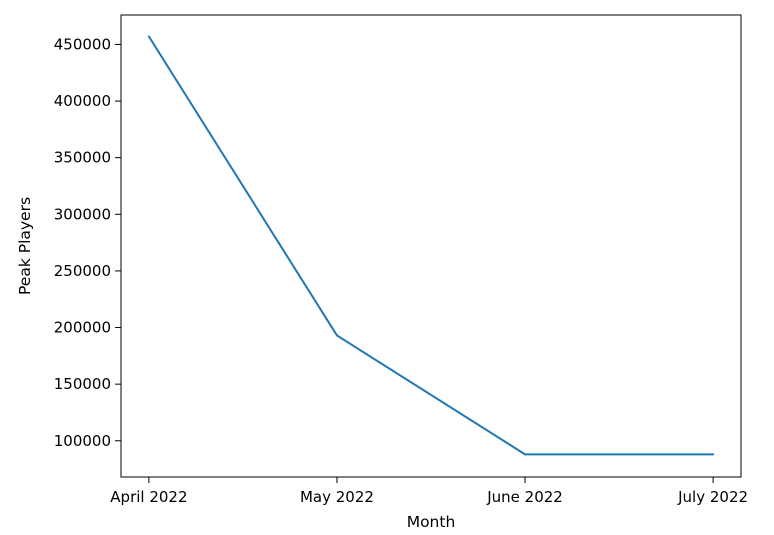 The width and height of the screenshot is (774, 535). What do you see at coordinates (82, 328) in the screenshot?
I see `y-tick-label: 200000` at bounding box center [82, 328].